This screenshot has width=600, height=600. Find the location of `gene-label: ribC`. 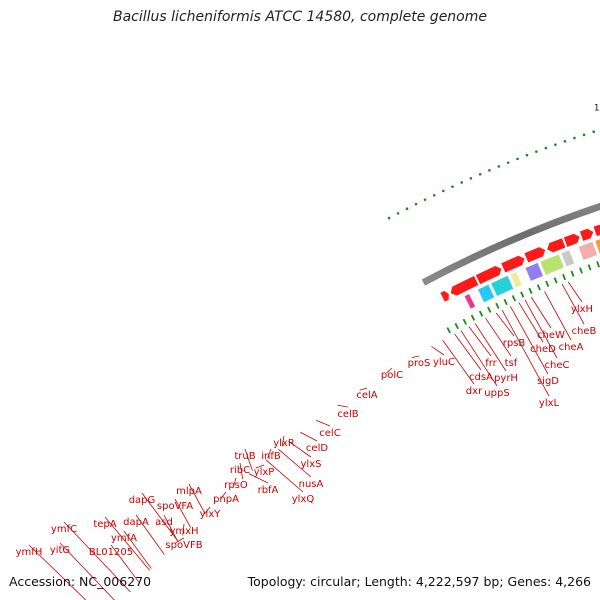

gene-label: ribC is located at coordinates (240, 470).